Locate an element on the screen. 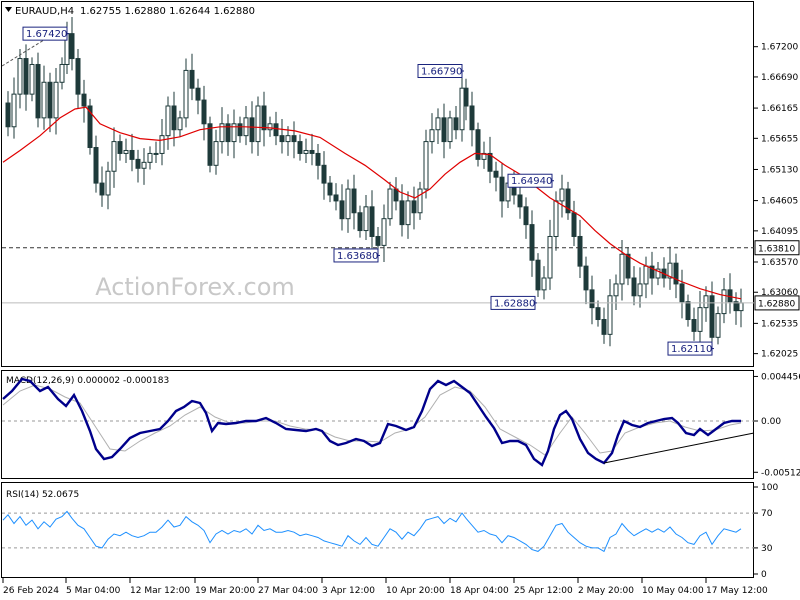 The height and width of the screenshot is (600, 800). callout-label: 1.64940 is located at coordinates (531, 181).